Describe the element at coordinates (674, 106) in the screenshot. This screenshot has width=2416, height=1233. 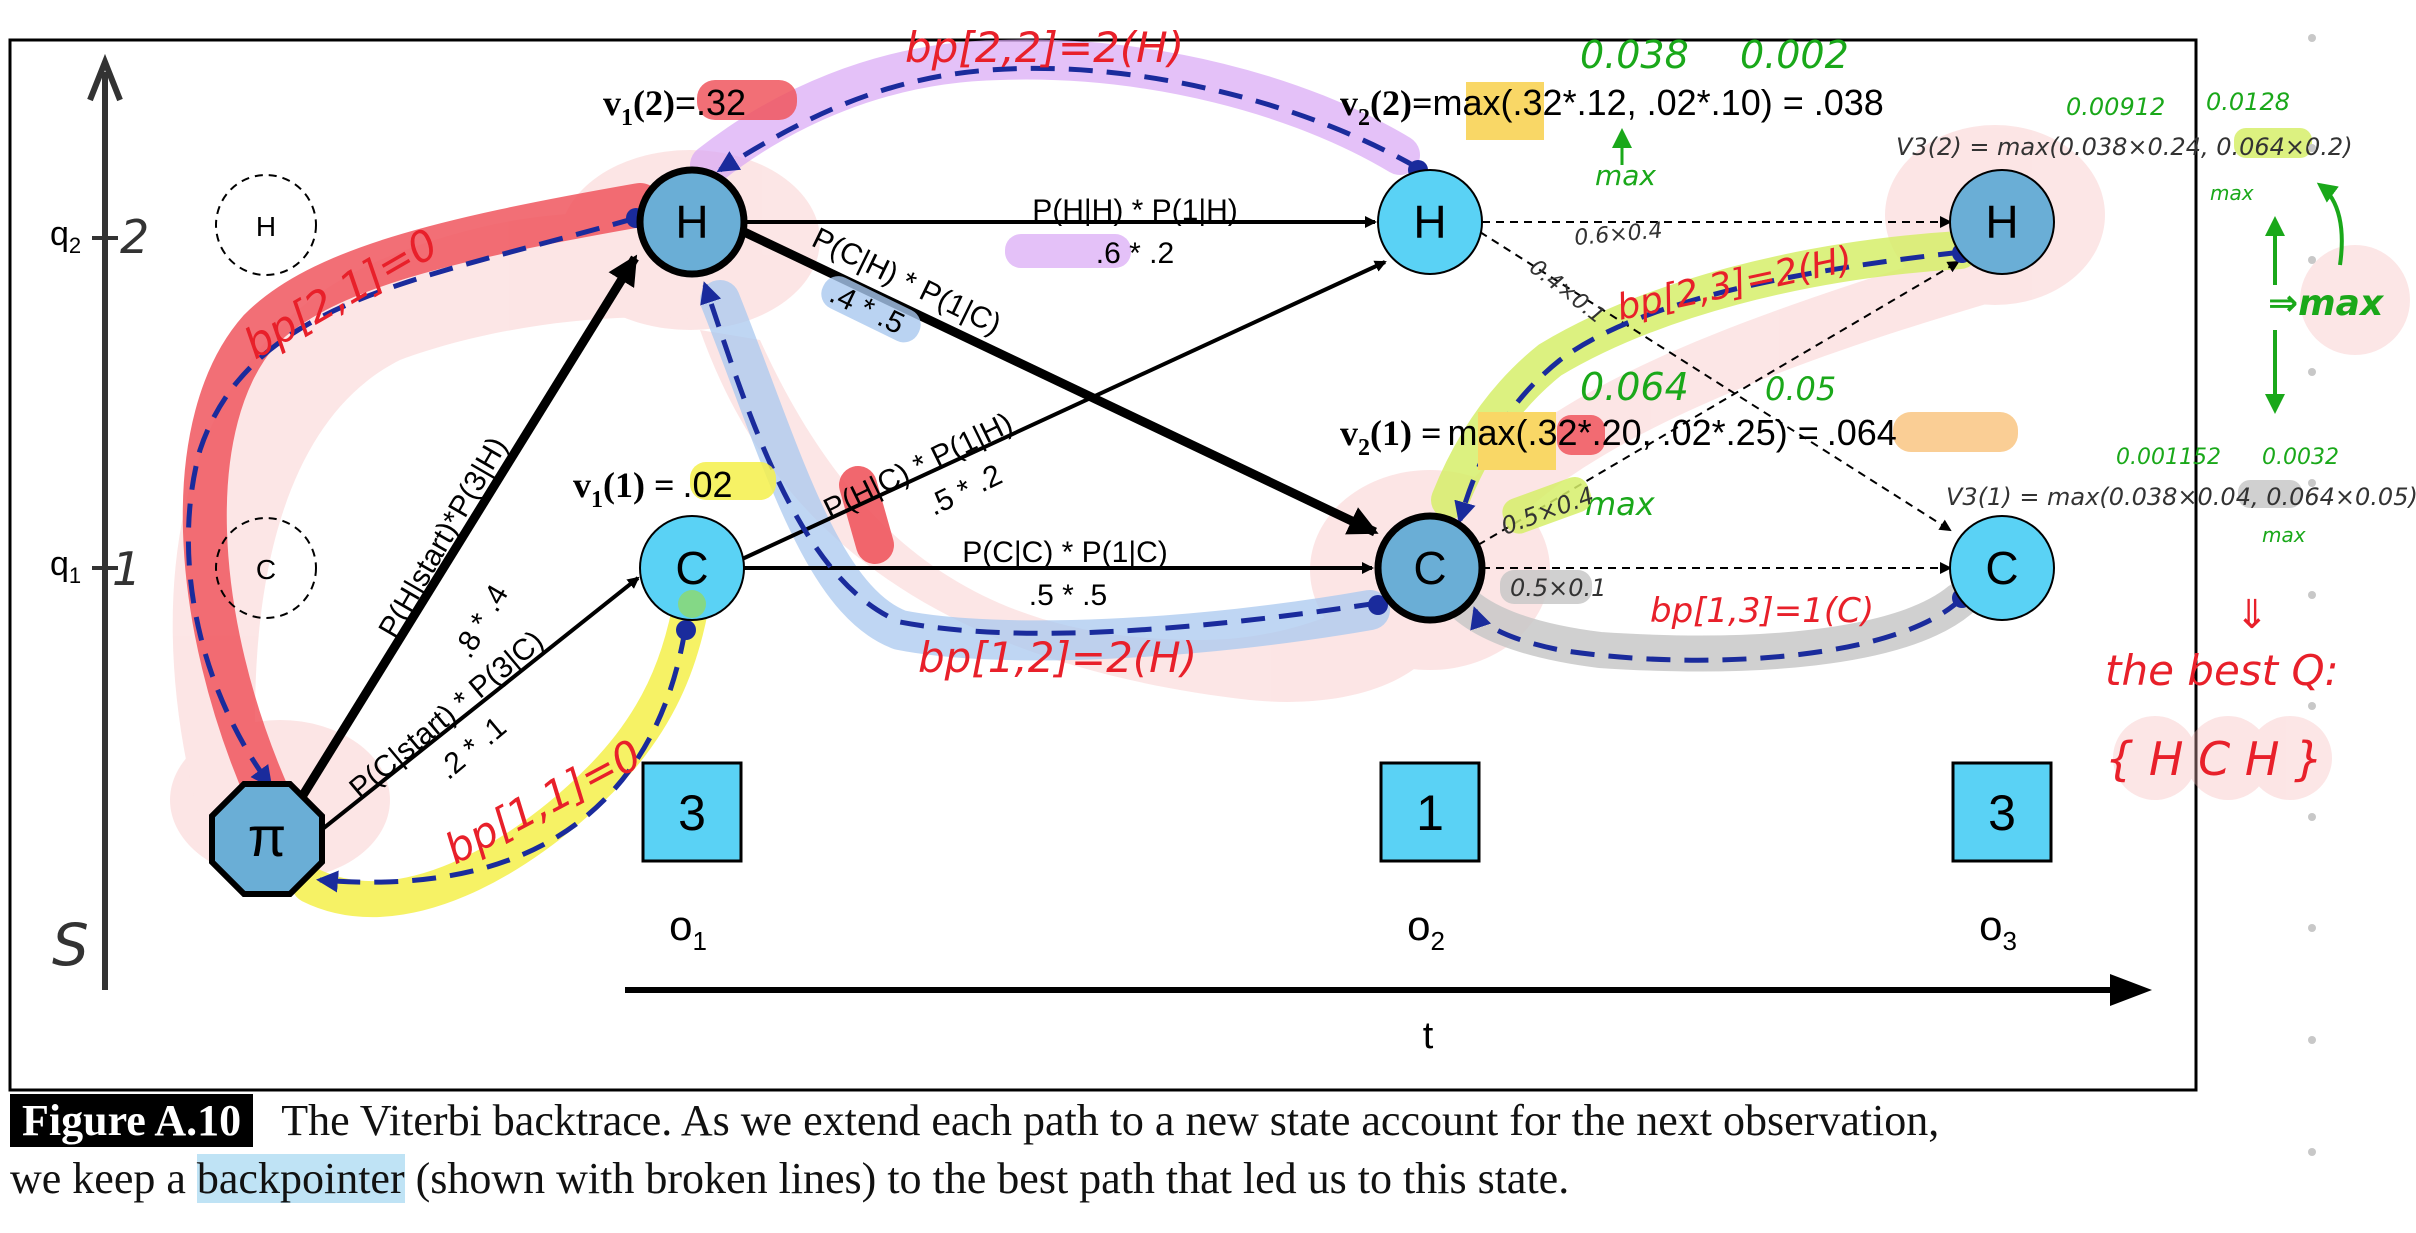
I see `label-v1-2: v1(2)=.32` at that location.